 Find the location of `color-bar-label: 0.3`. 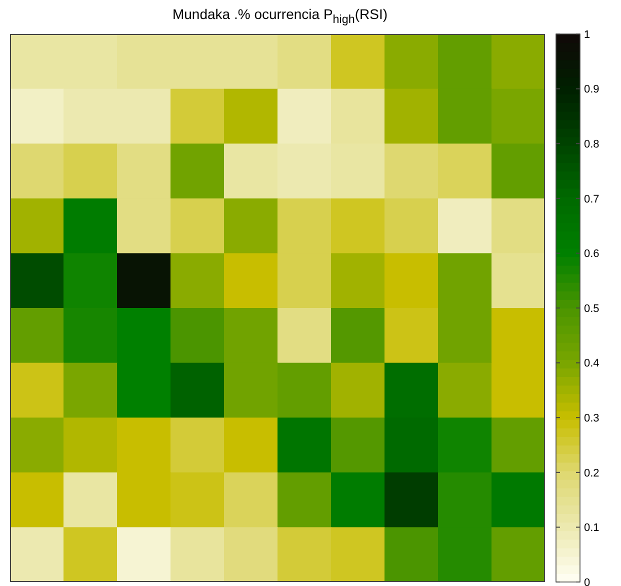

color-bar-label: 0.3 is located at coordinates (592, 418).